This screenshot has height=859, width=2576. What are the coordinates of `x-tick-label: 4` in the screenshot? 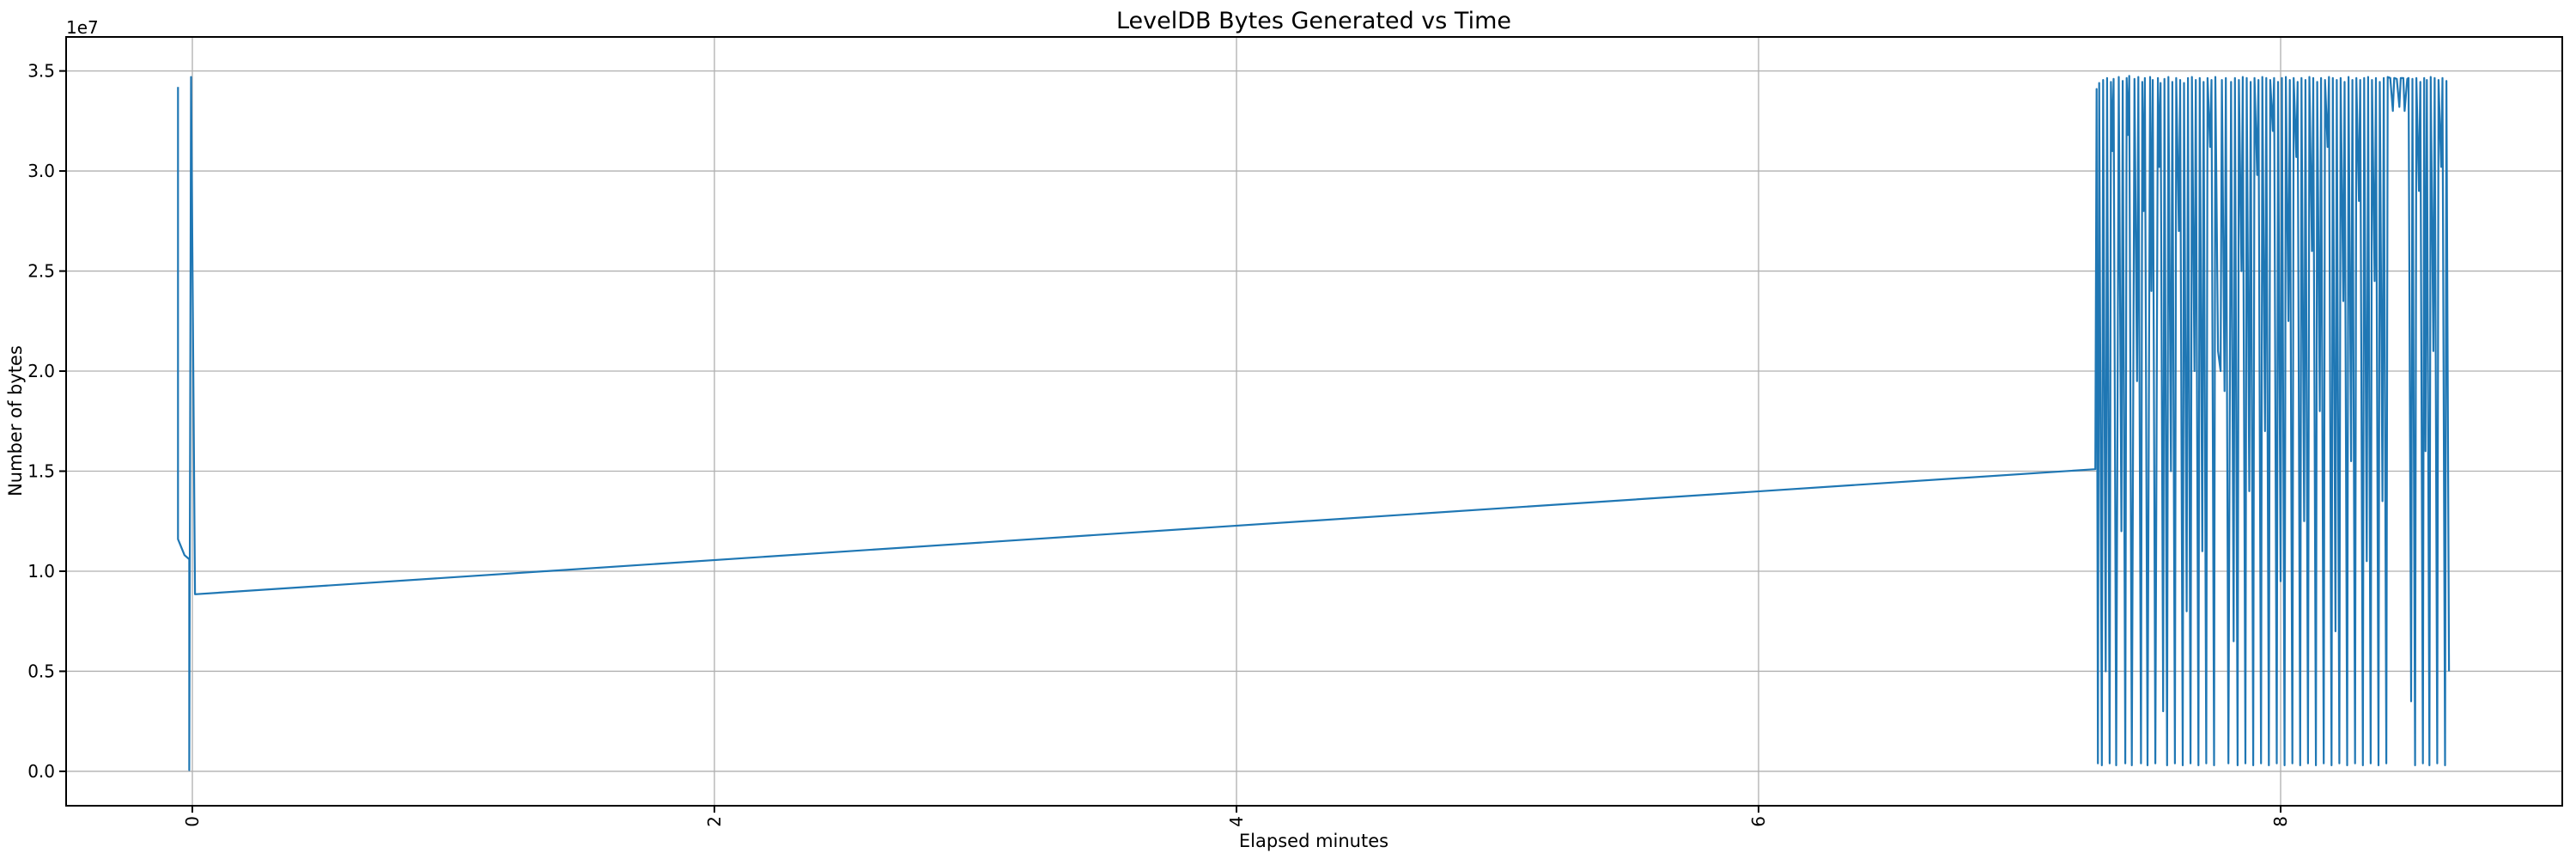 It's located at (1236, 821).